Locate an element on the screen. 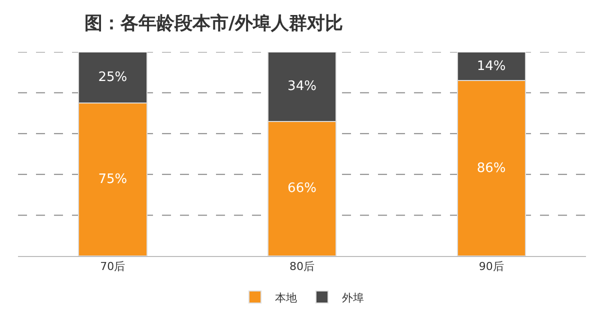 The image size is (604, 323). data-label: 66% is located at coordinates (302, 188).